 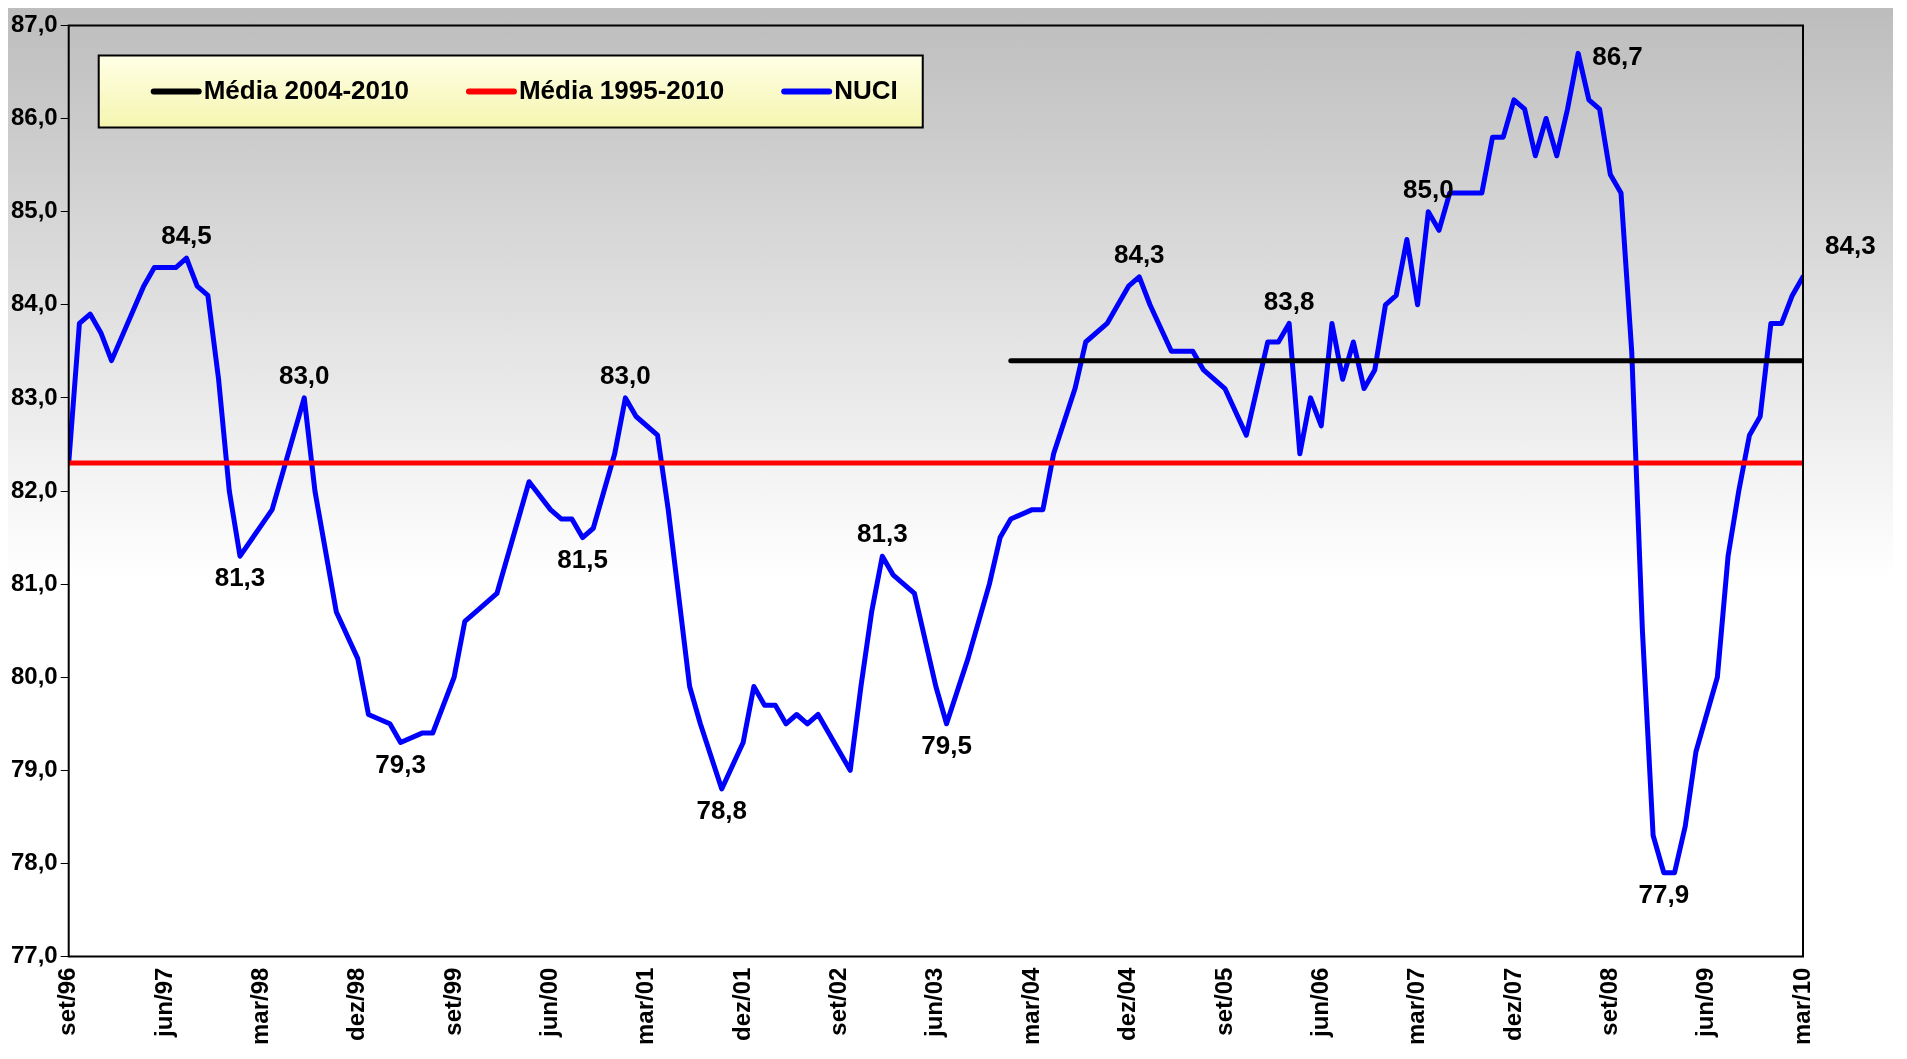 What do you see at coordinates (260, 1006) in the screenshot?
I see `x-tick-label: mar/98` at bounding box center [260, 1006].